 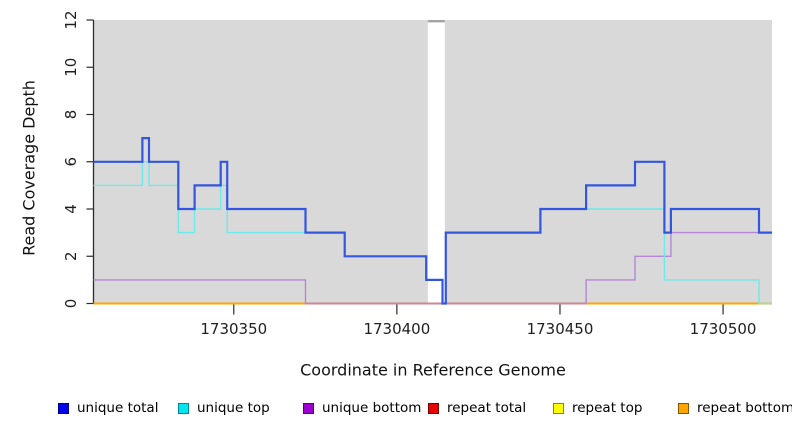 I want to click on legend-swatch-repeat-bottom, so click(x=683, y=408).